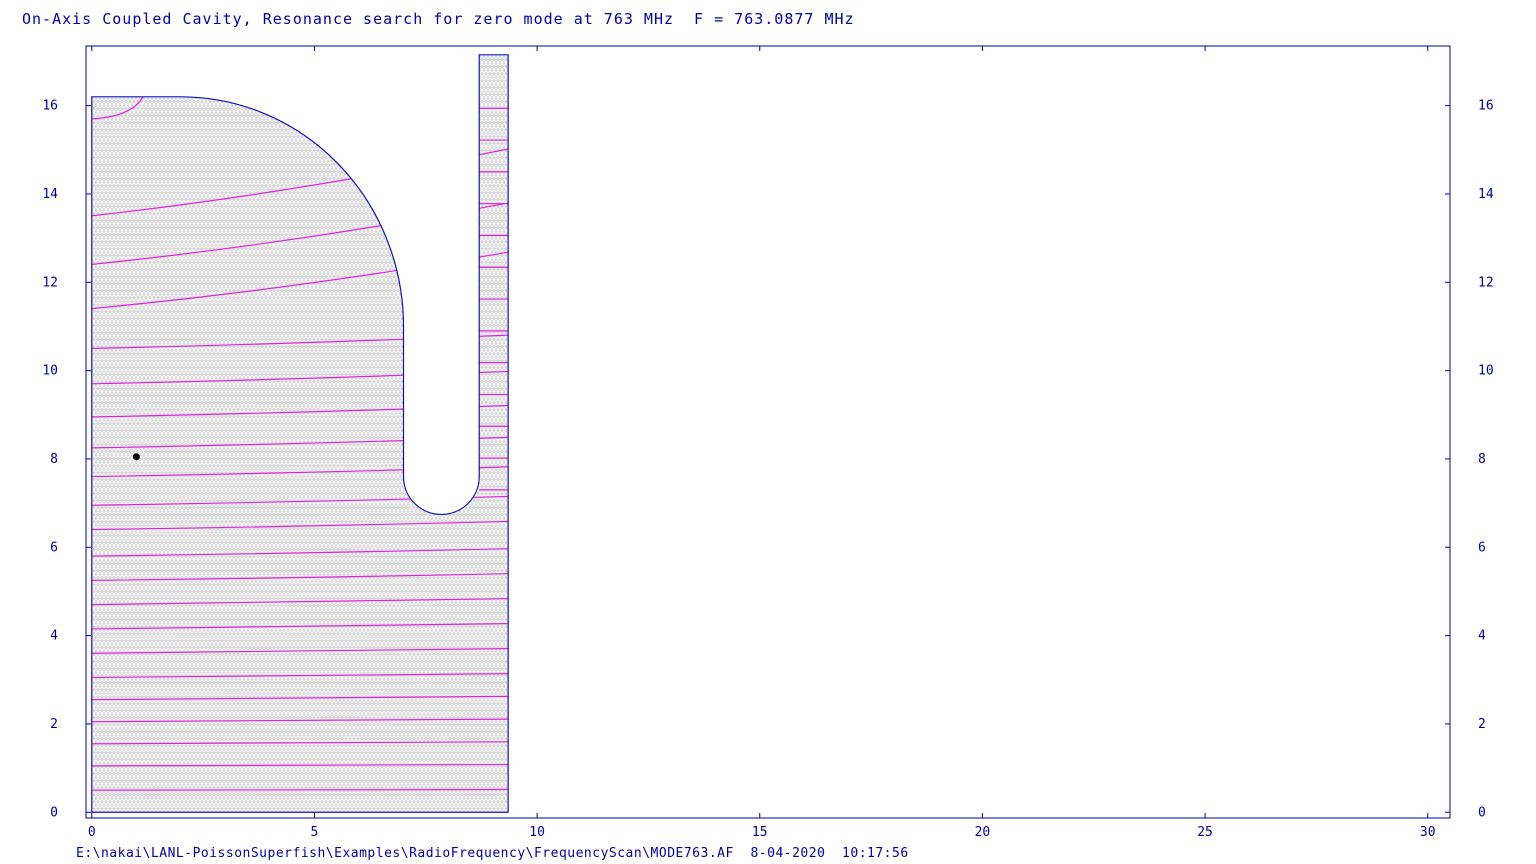 The height and width of the screenshot is (864, 1536). What do you see at coordinates (50, 282) in the screenshot?
I see `y-tick-label-left: 12` at bounding box center [50, 282].